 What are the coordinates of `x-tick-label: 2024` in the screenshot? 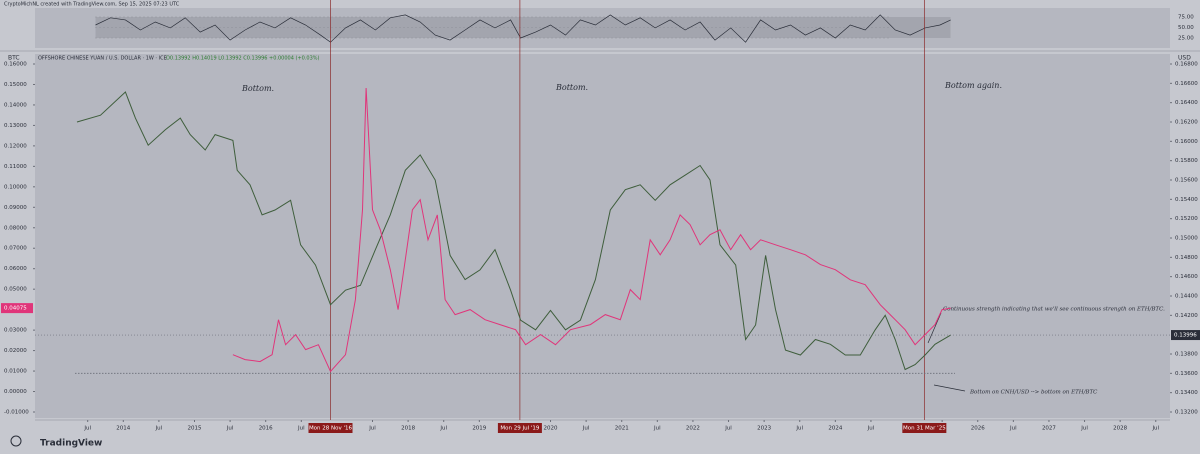 It's located at (835, 429).